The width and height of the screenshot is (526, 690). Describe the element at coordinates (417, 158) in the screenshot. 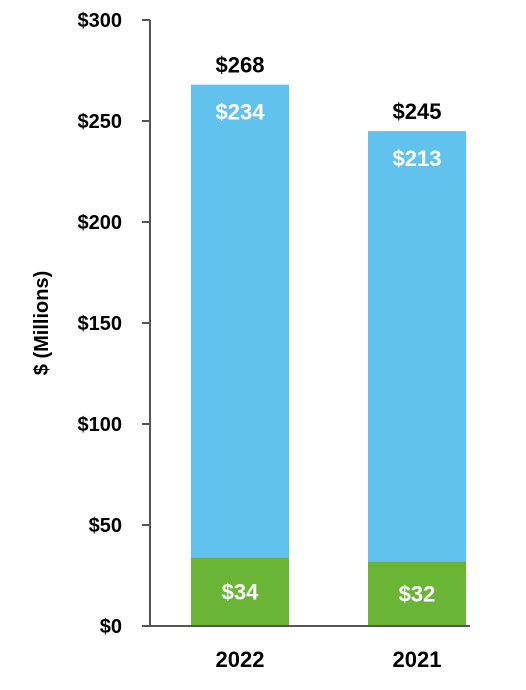

I see `segment-value-label: $213` at that location.